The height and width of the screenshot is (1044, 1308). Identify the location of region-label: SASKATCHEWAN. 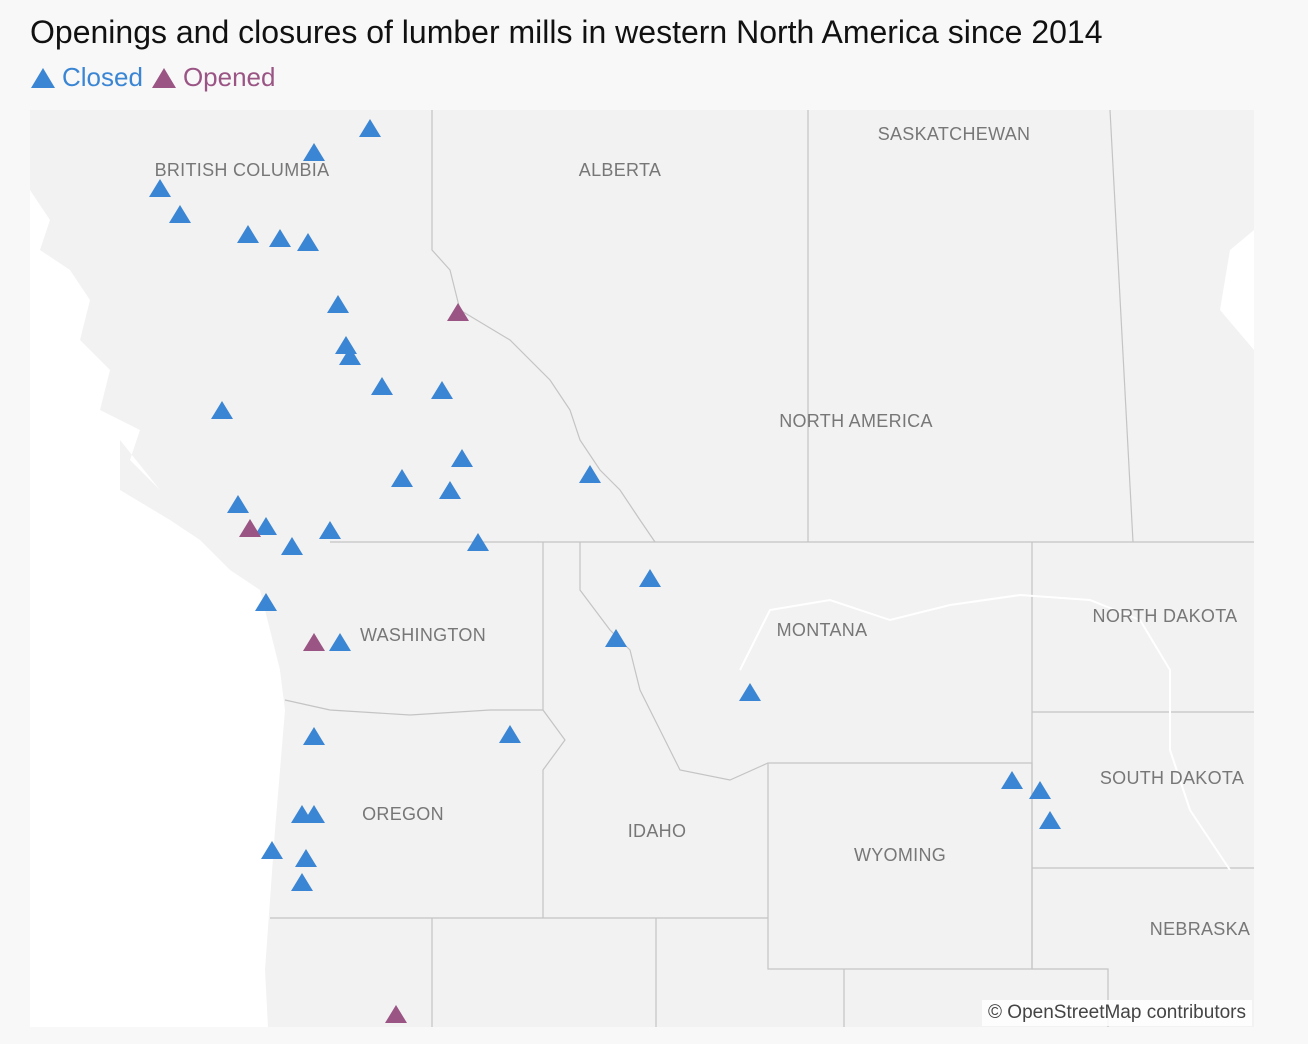
(954, 134).